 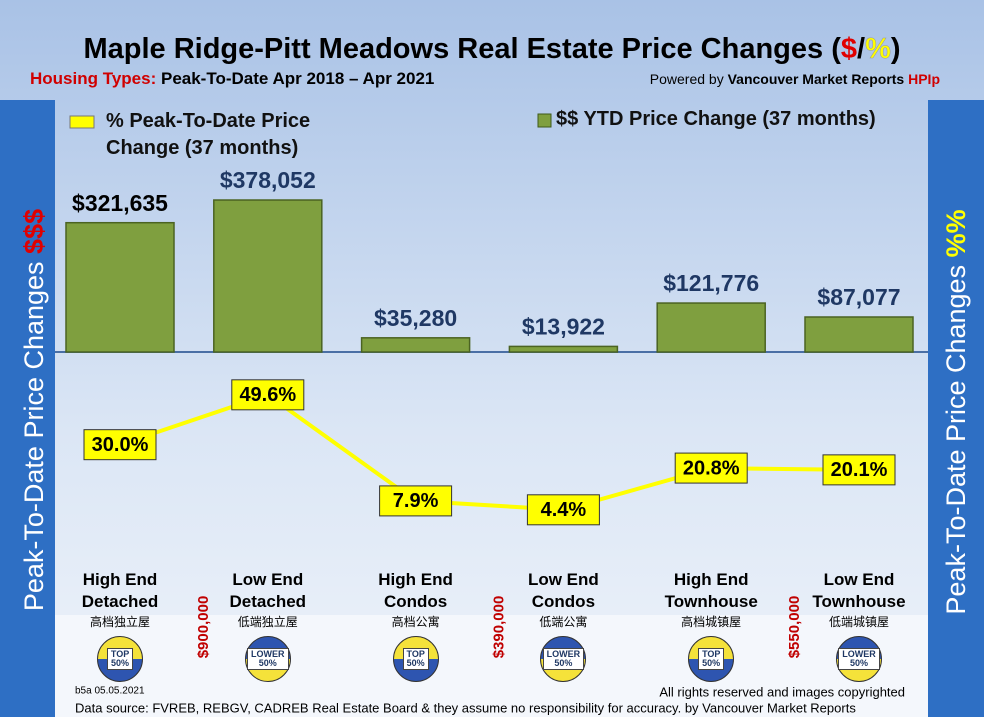 I want to click on bar-value-label: $13,922, so click(x=563, y=326).